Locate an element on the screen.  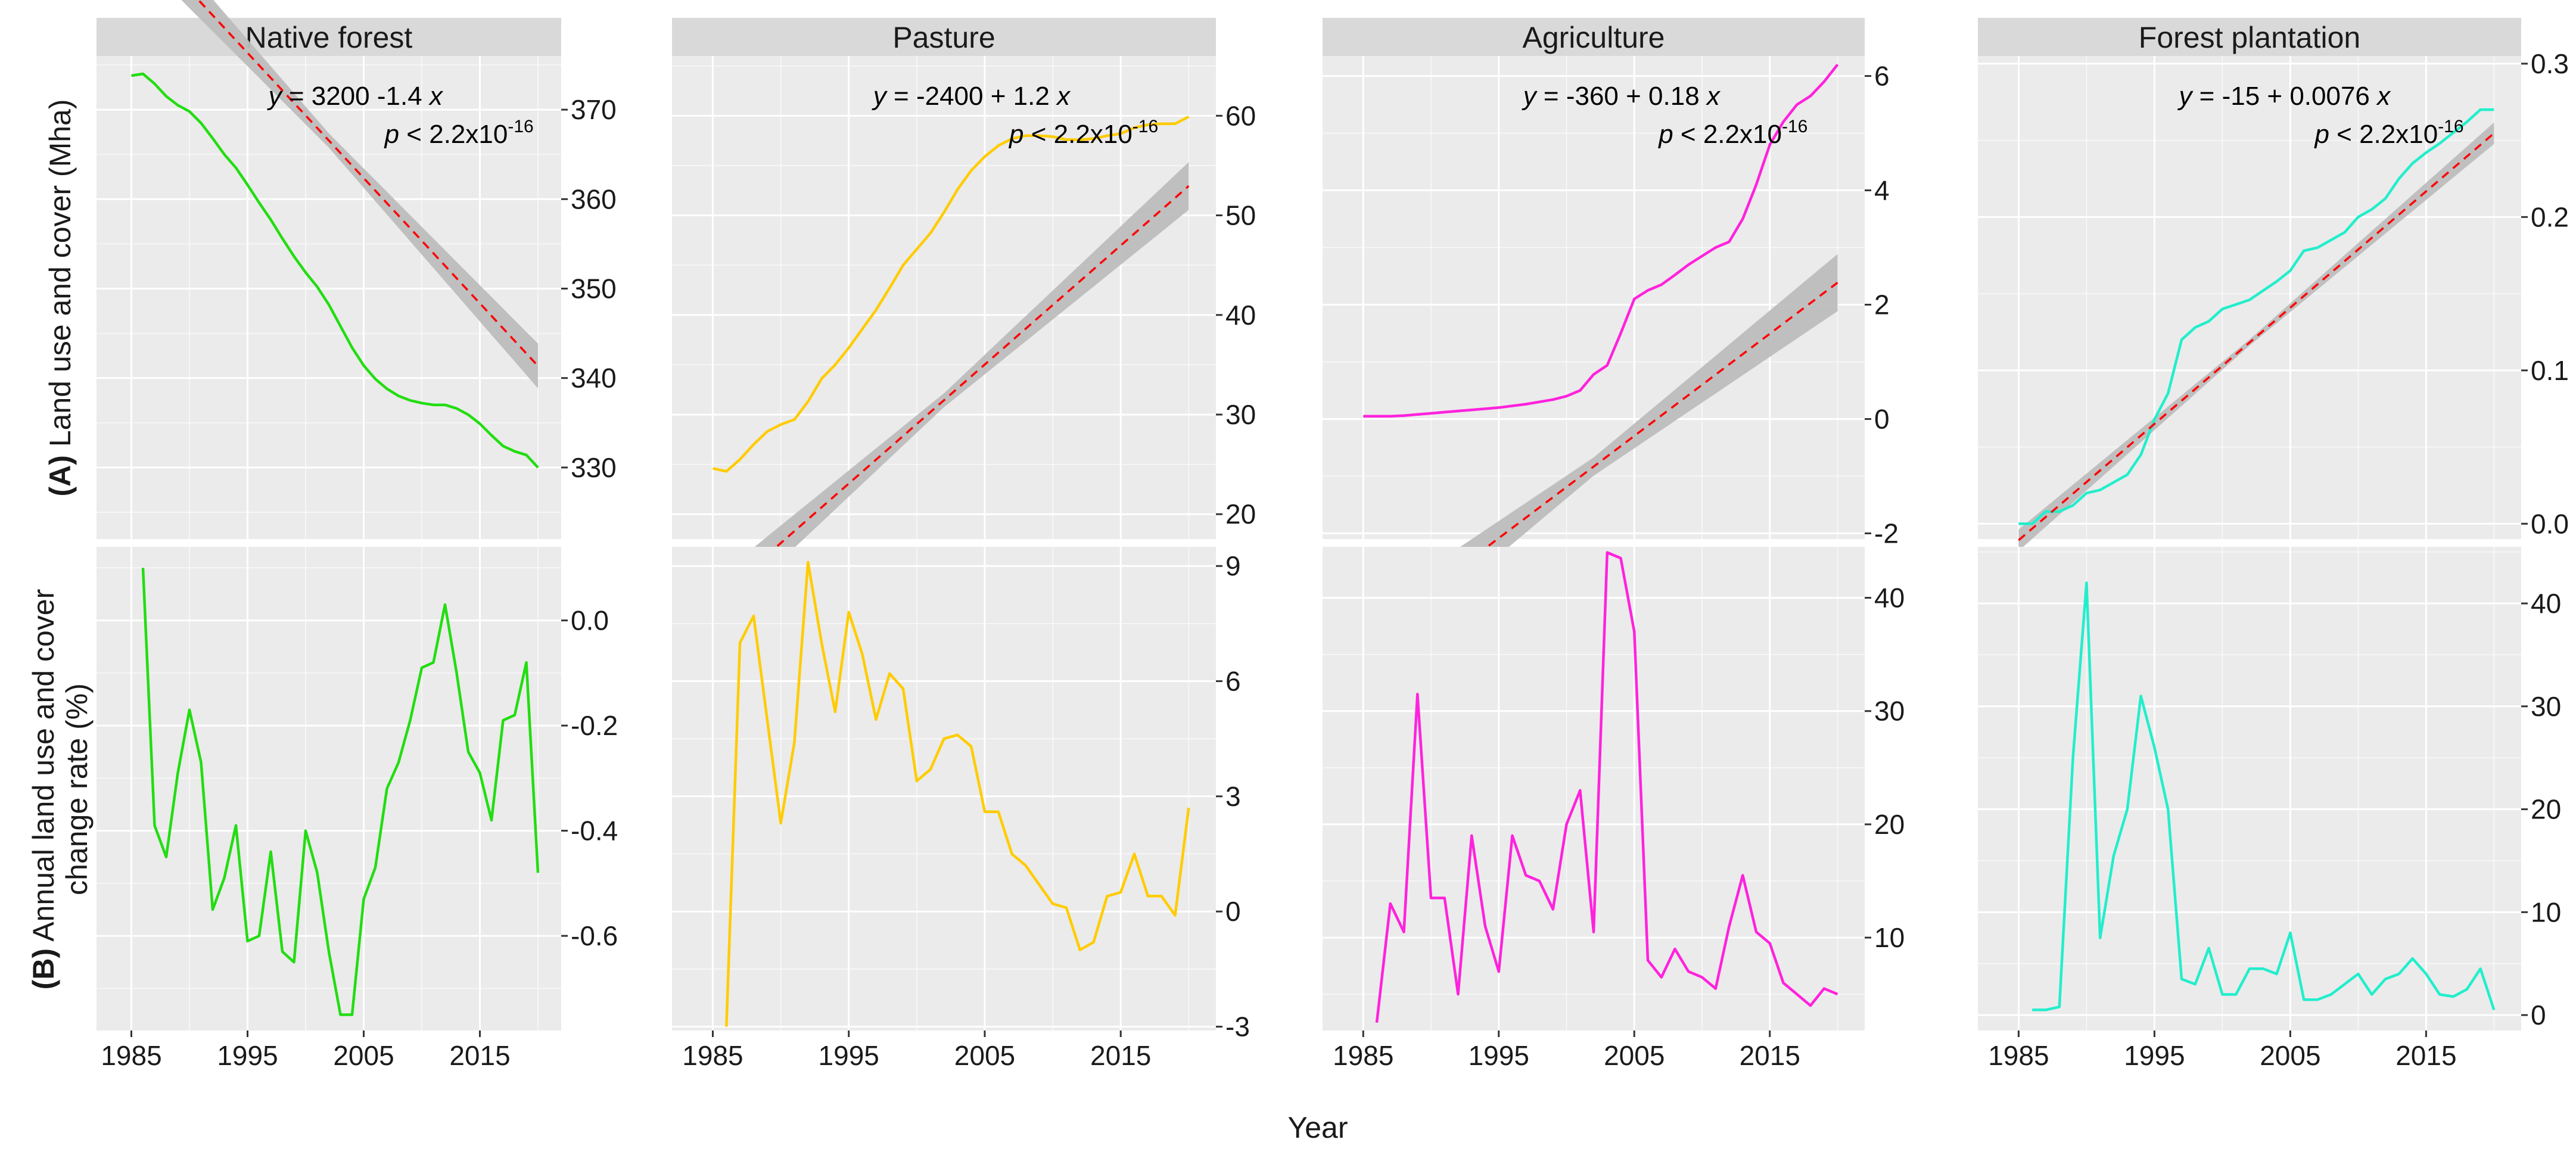
y-tick-label: 2 is located at coordinates (1882, 304).